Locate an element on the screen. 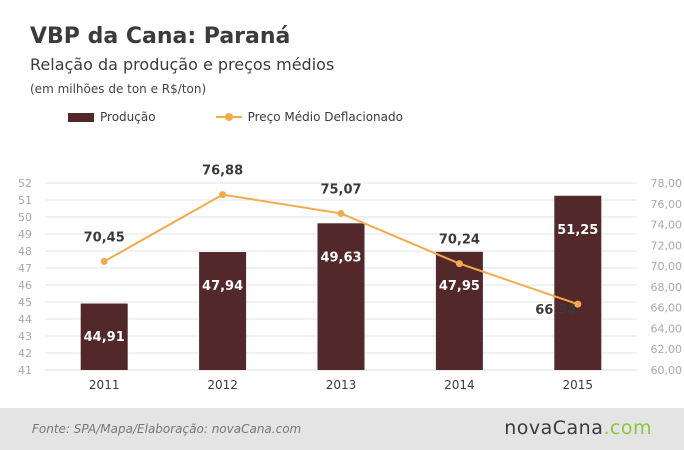  brand-logo: novaCana.com is located at coordinates (578, 428).